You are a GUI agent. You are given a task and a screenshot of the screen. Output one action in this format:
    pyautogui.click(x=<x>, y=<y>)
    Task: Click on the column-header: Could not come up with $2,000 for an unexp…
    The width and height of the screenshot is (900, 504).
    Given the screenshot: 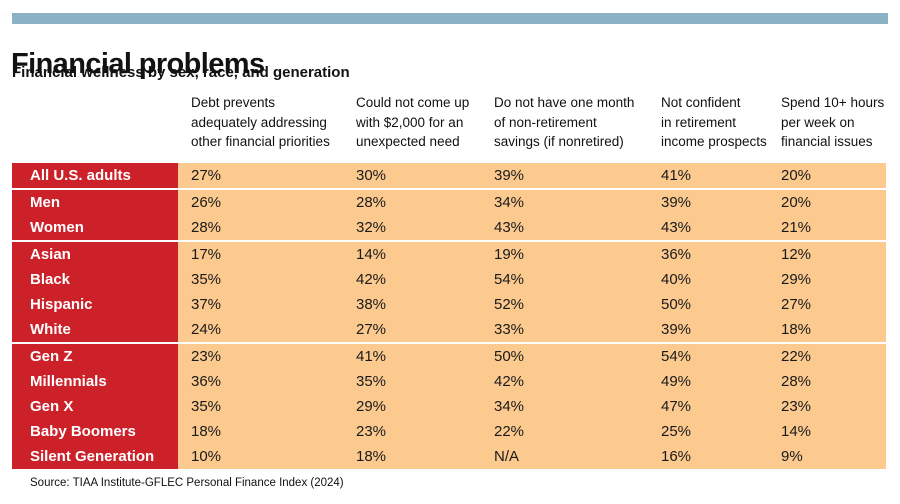 What is the action you would take?
    pyautogui.click(x=412, y=122)
    